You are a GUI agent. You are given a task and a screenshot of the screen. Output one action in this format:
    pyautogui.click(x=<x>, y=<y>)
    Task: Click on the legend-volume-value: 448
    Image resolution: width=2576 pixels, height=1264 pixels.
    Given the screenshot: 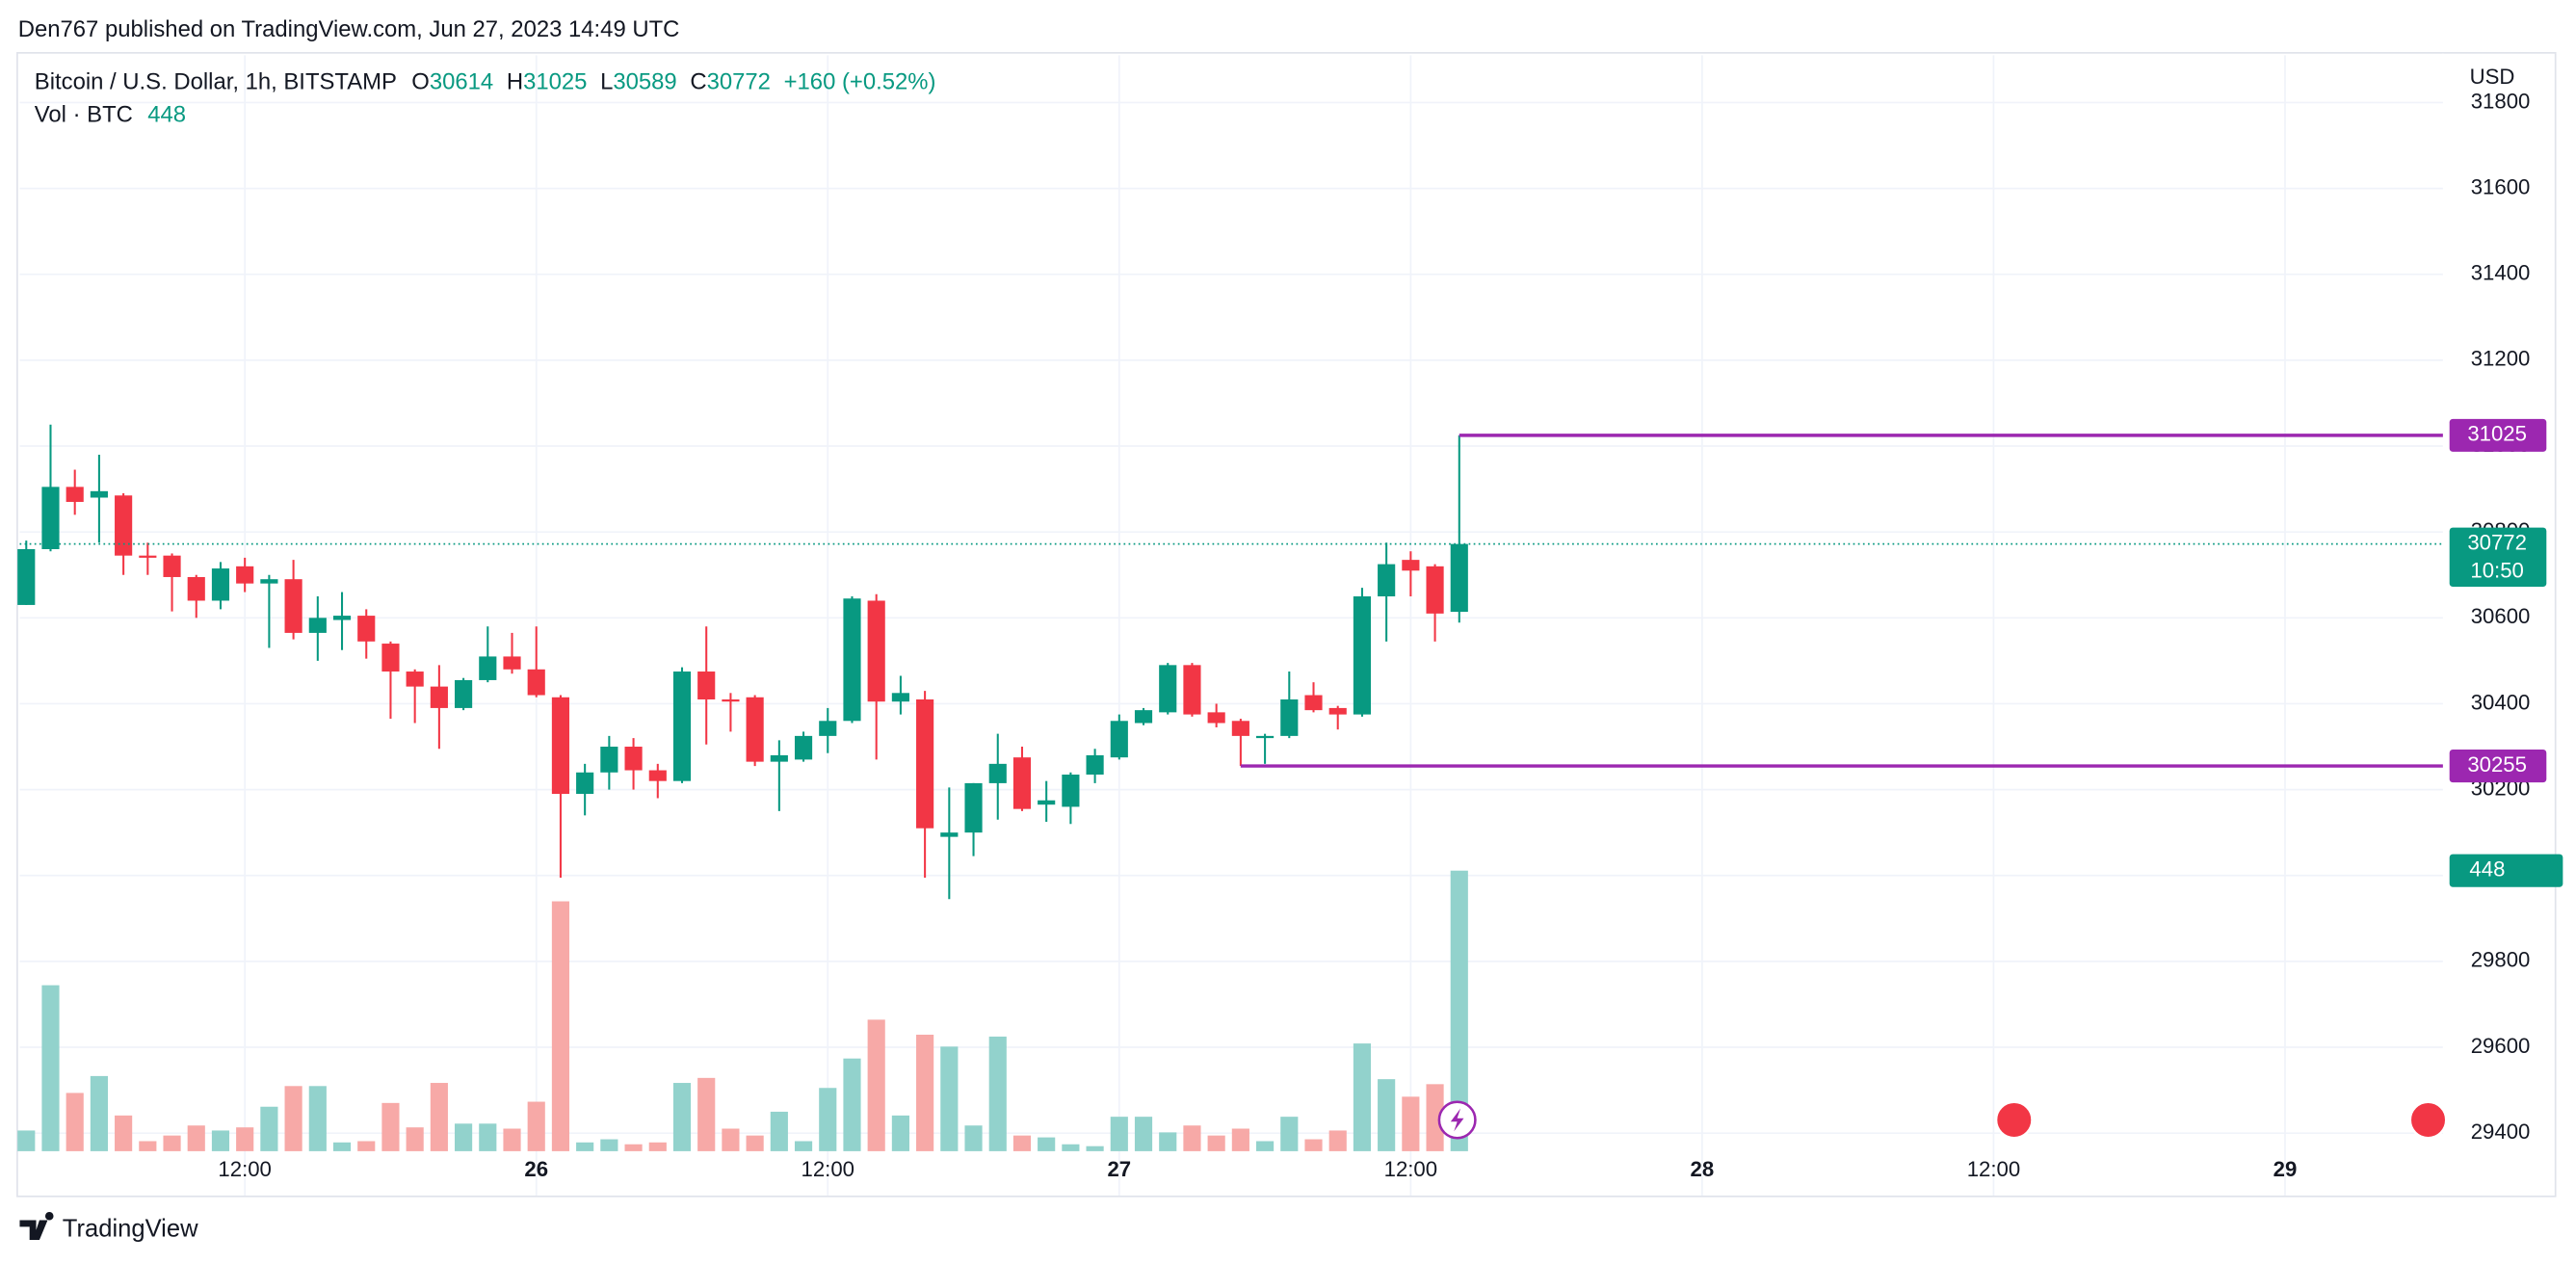 What is the action you would take?
    pyautogui.click(x=166, y=115)
    